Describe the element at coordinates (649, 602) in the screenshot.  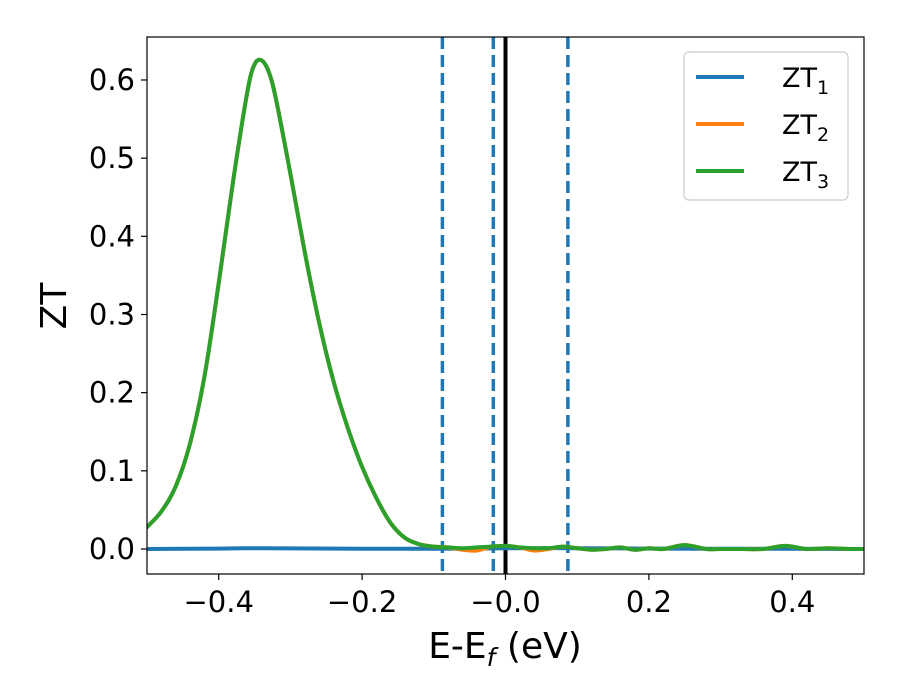
I see `x-tick-label: 0.2` at that location.